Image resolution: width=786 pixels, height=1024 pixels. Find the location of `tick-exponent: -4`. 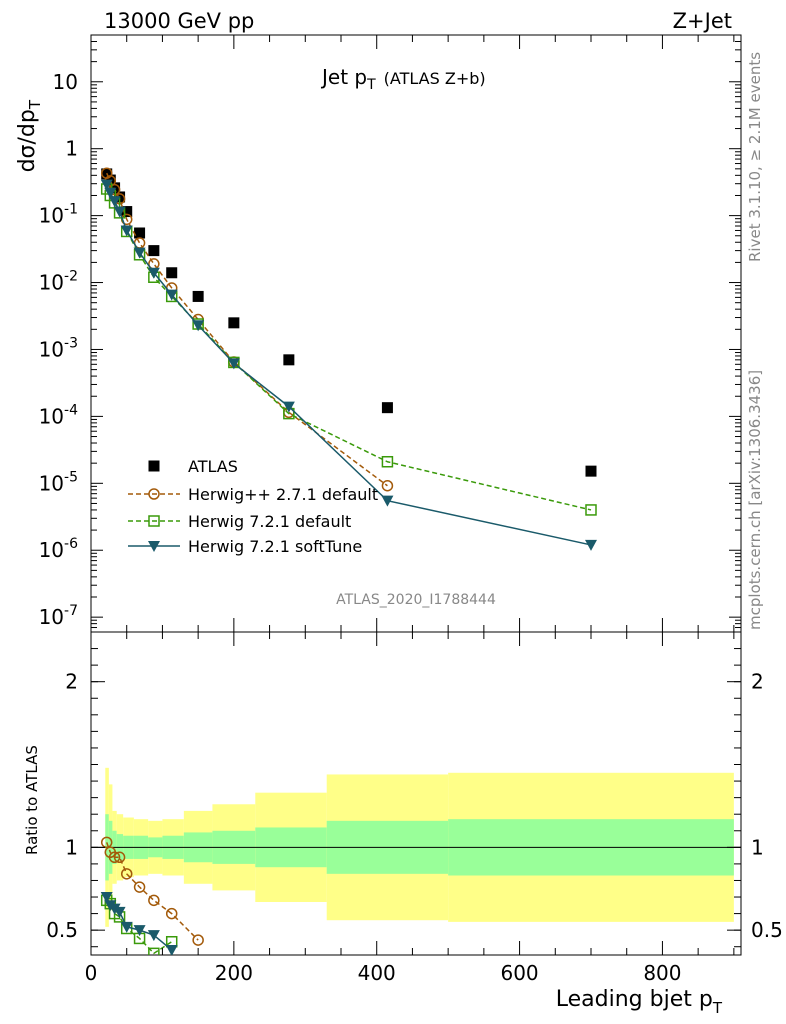

tick-exponent: -4 is located at coordinates (71, 410).